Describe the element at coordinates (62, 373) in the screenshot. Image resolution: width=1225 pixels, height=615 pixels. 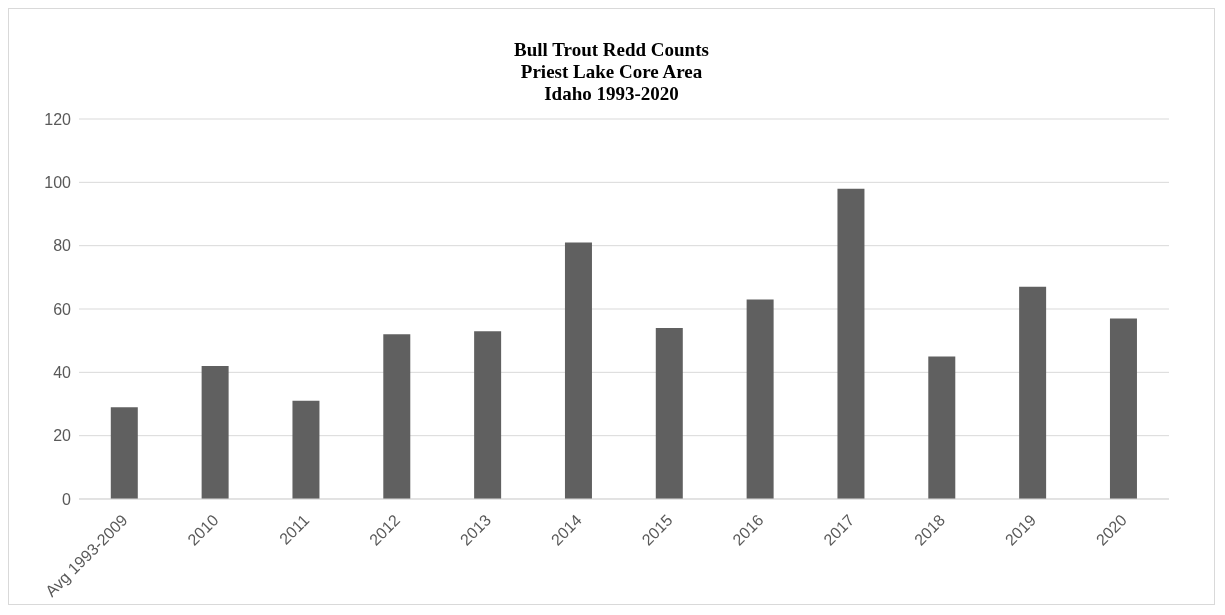
I see `y-tick-label: 40` at that location.